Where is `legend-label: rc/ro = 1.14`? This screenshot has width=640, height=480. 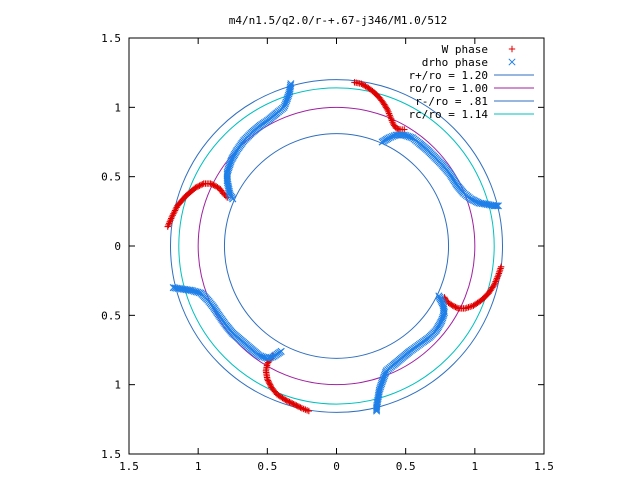 legend-label: rc/ro = 1.14 is located at coordinates (449, 114).